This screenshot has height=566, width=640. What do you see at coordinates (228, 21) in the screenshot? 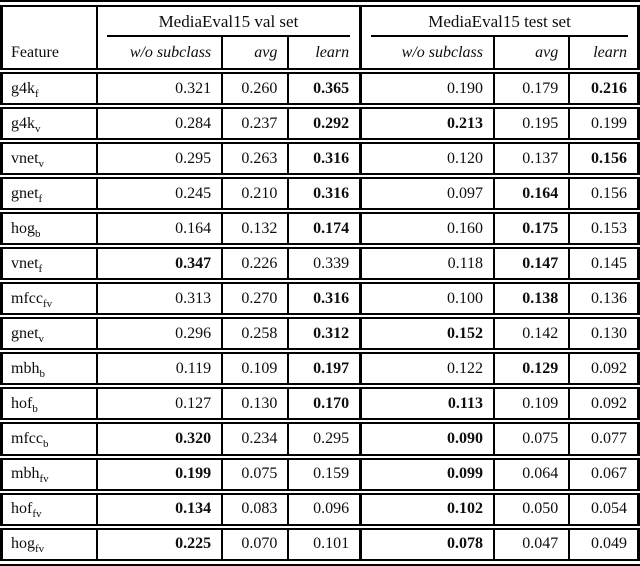
I see `col-group-val-label: MediaEval15 val set` at bounding box center [228, 21].